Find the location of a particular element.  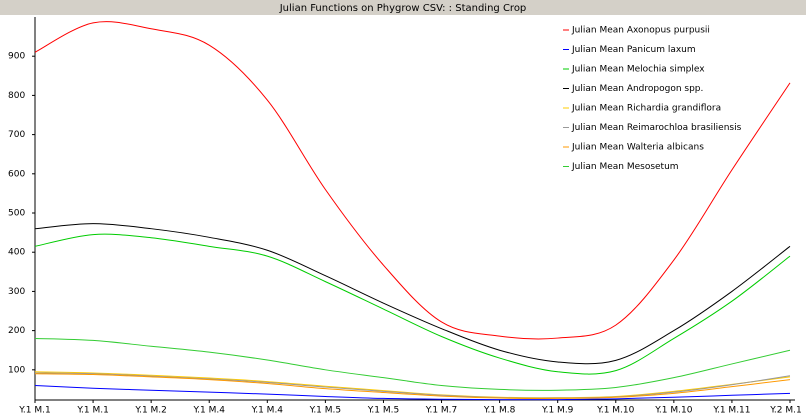

y-tick-label: 700 is located at coordinates (16, 135).